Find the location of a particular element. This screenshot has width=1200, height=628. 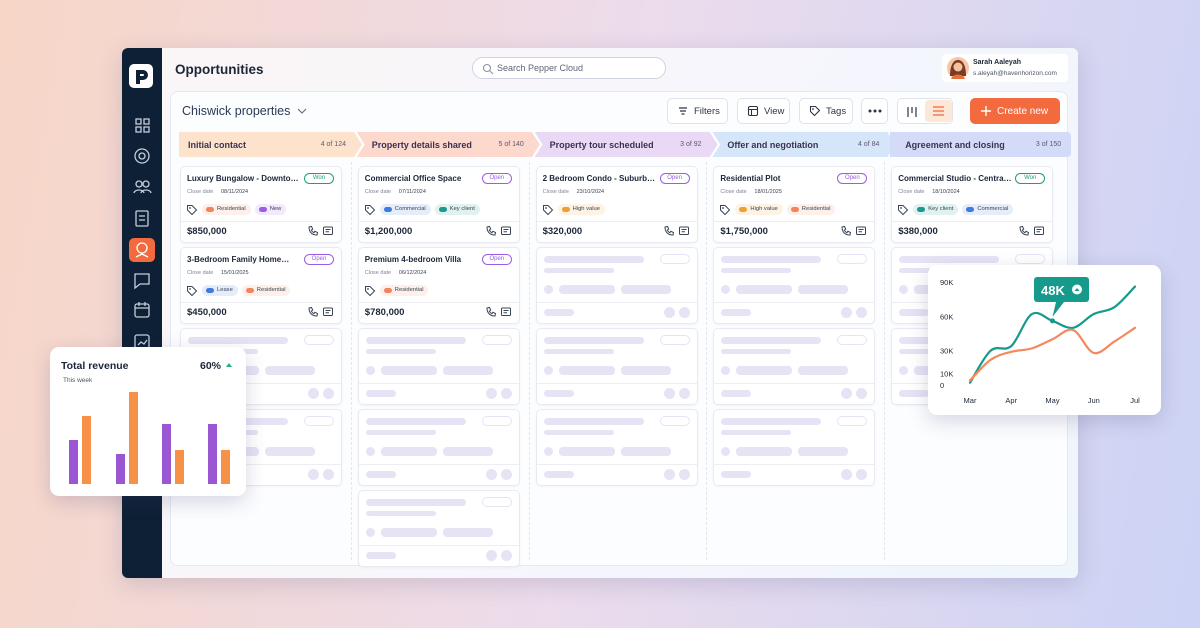

close-date-label: Close date is located at coordinates (378, 273).